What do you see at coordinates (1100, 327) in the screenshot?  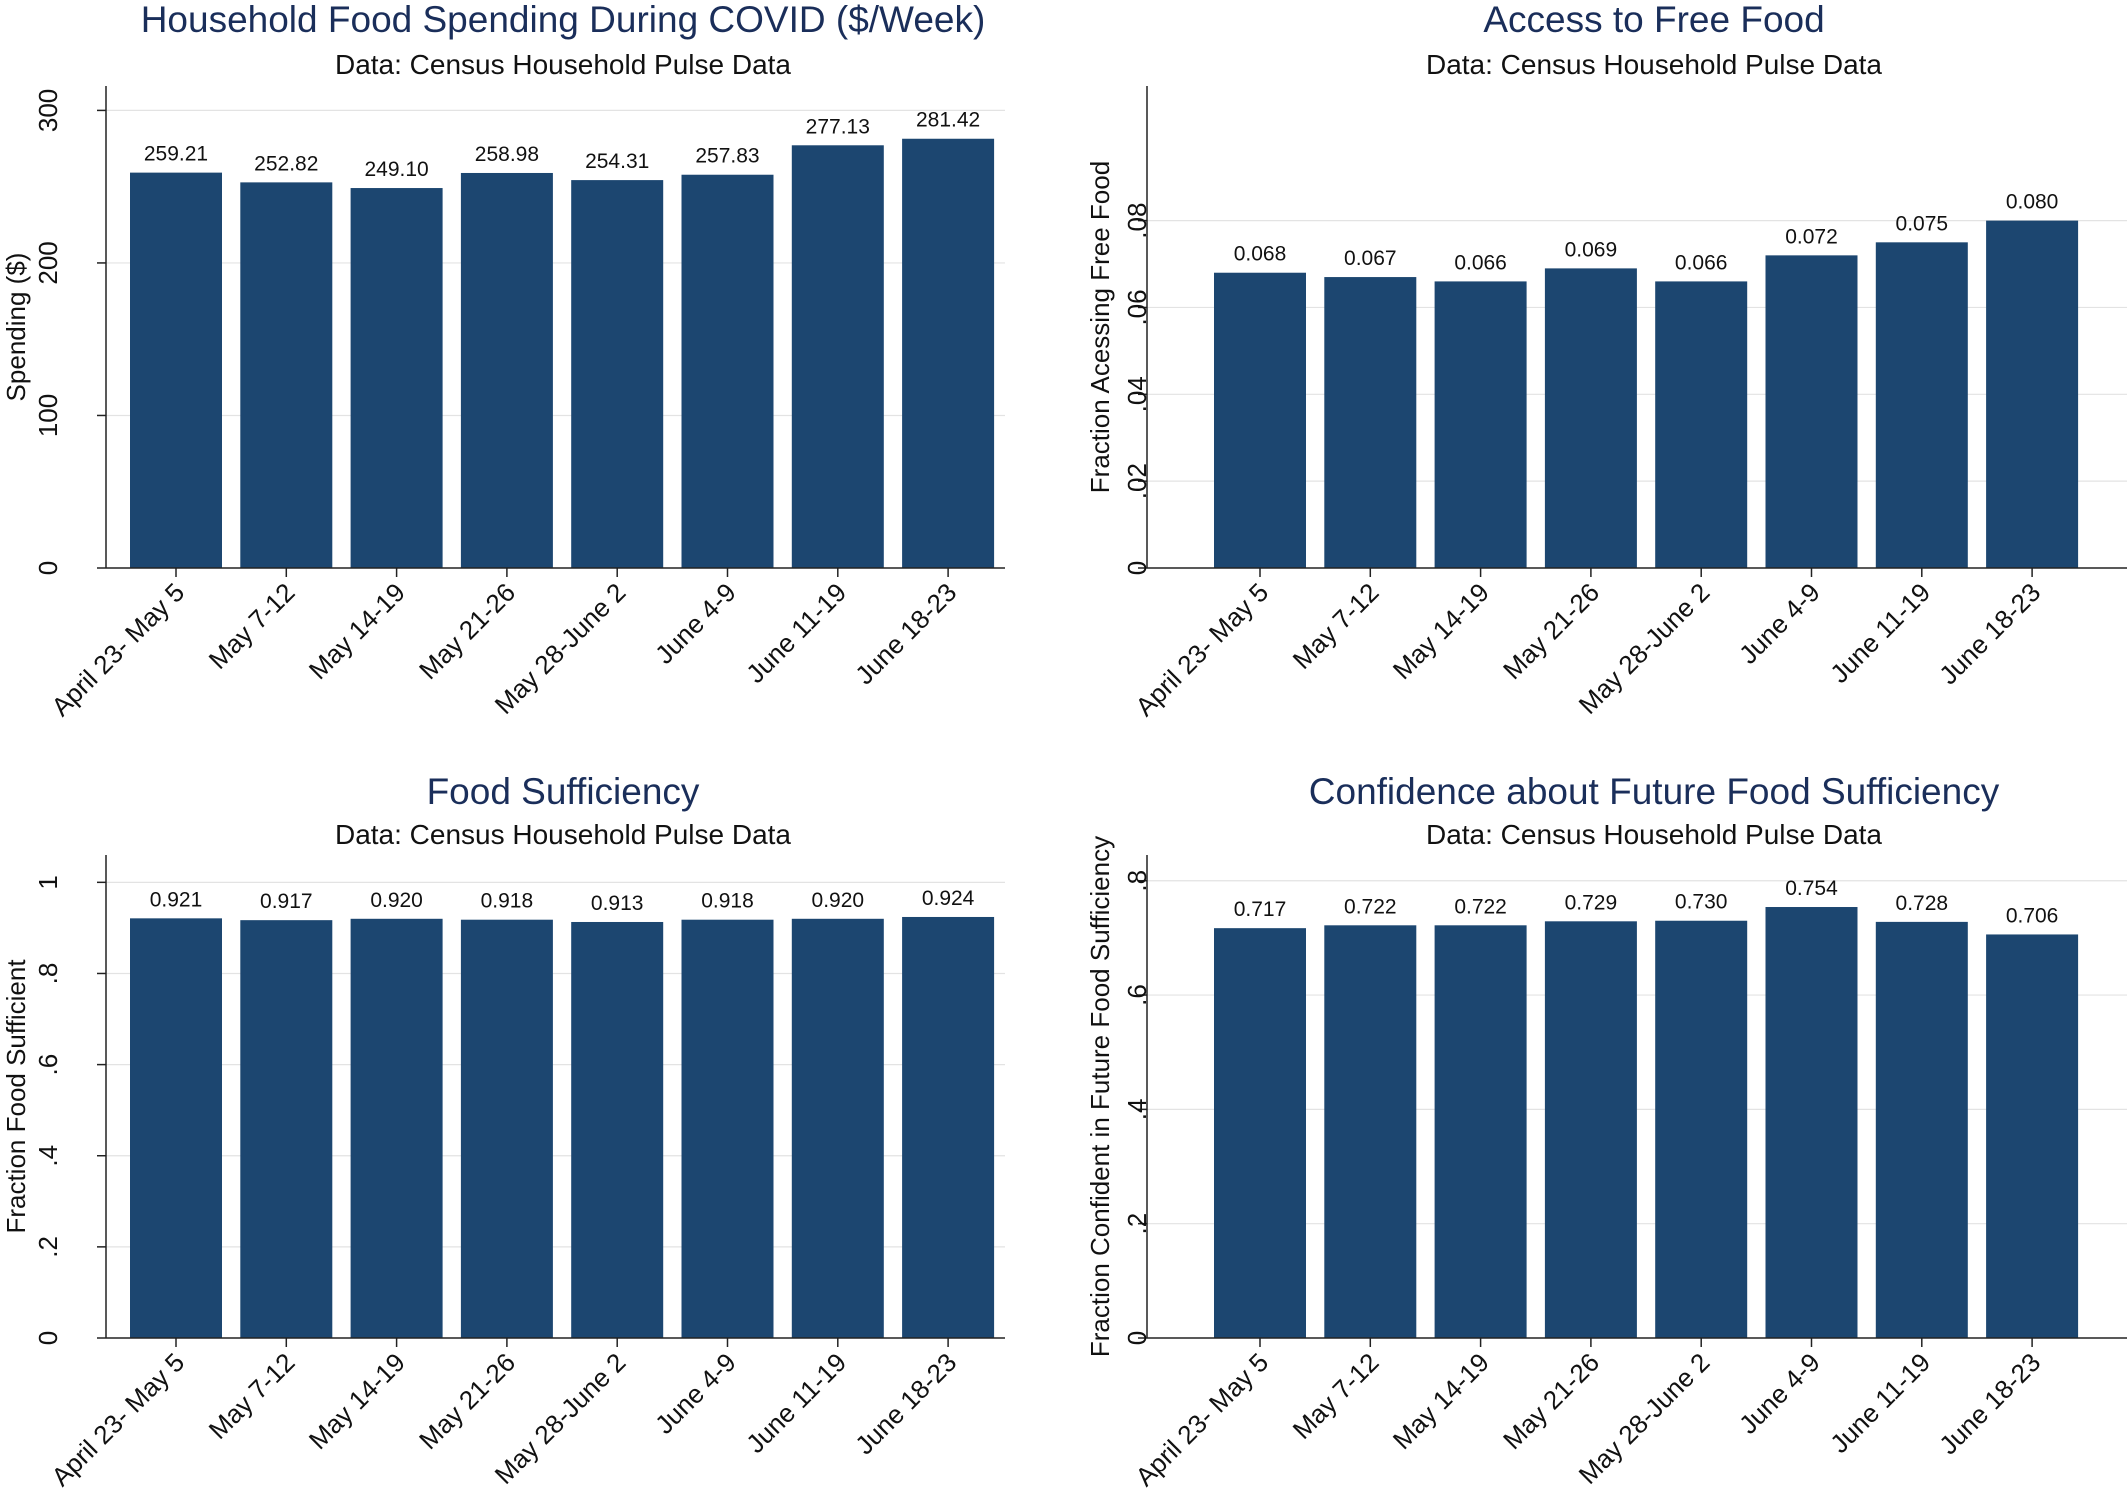 I see `y-axis-label: Fraction Acessing Free Food` at bounding box center [1100, 327].